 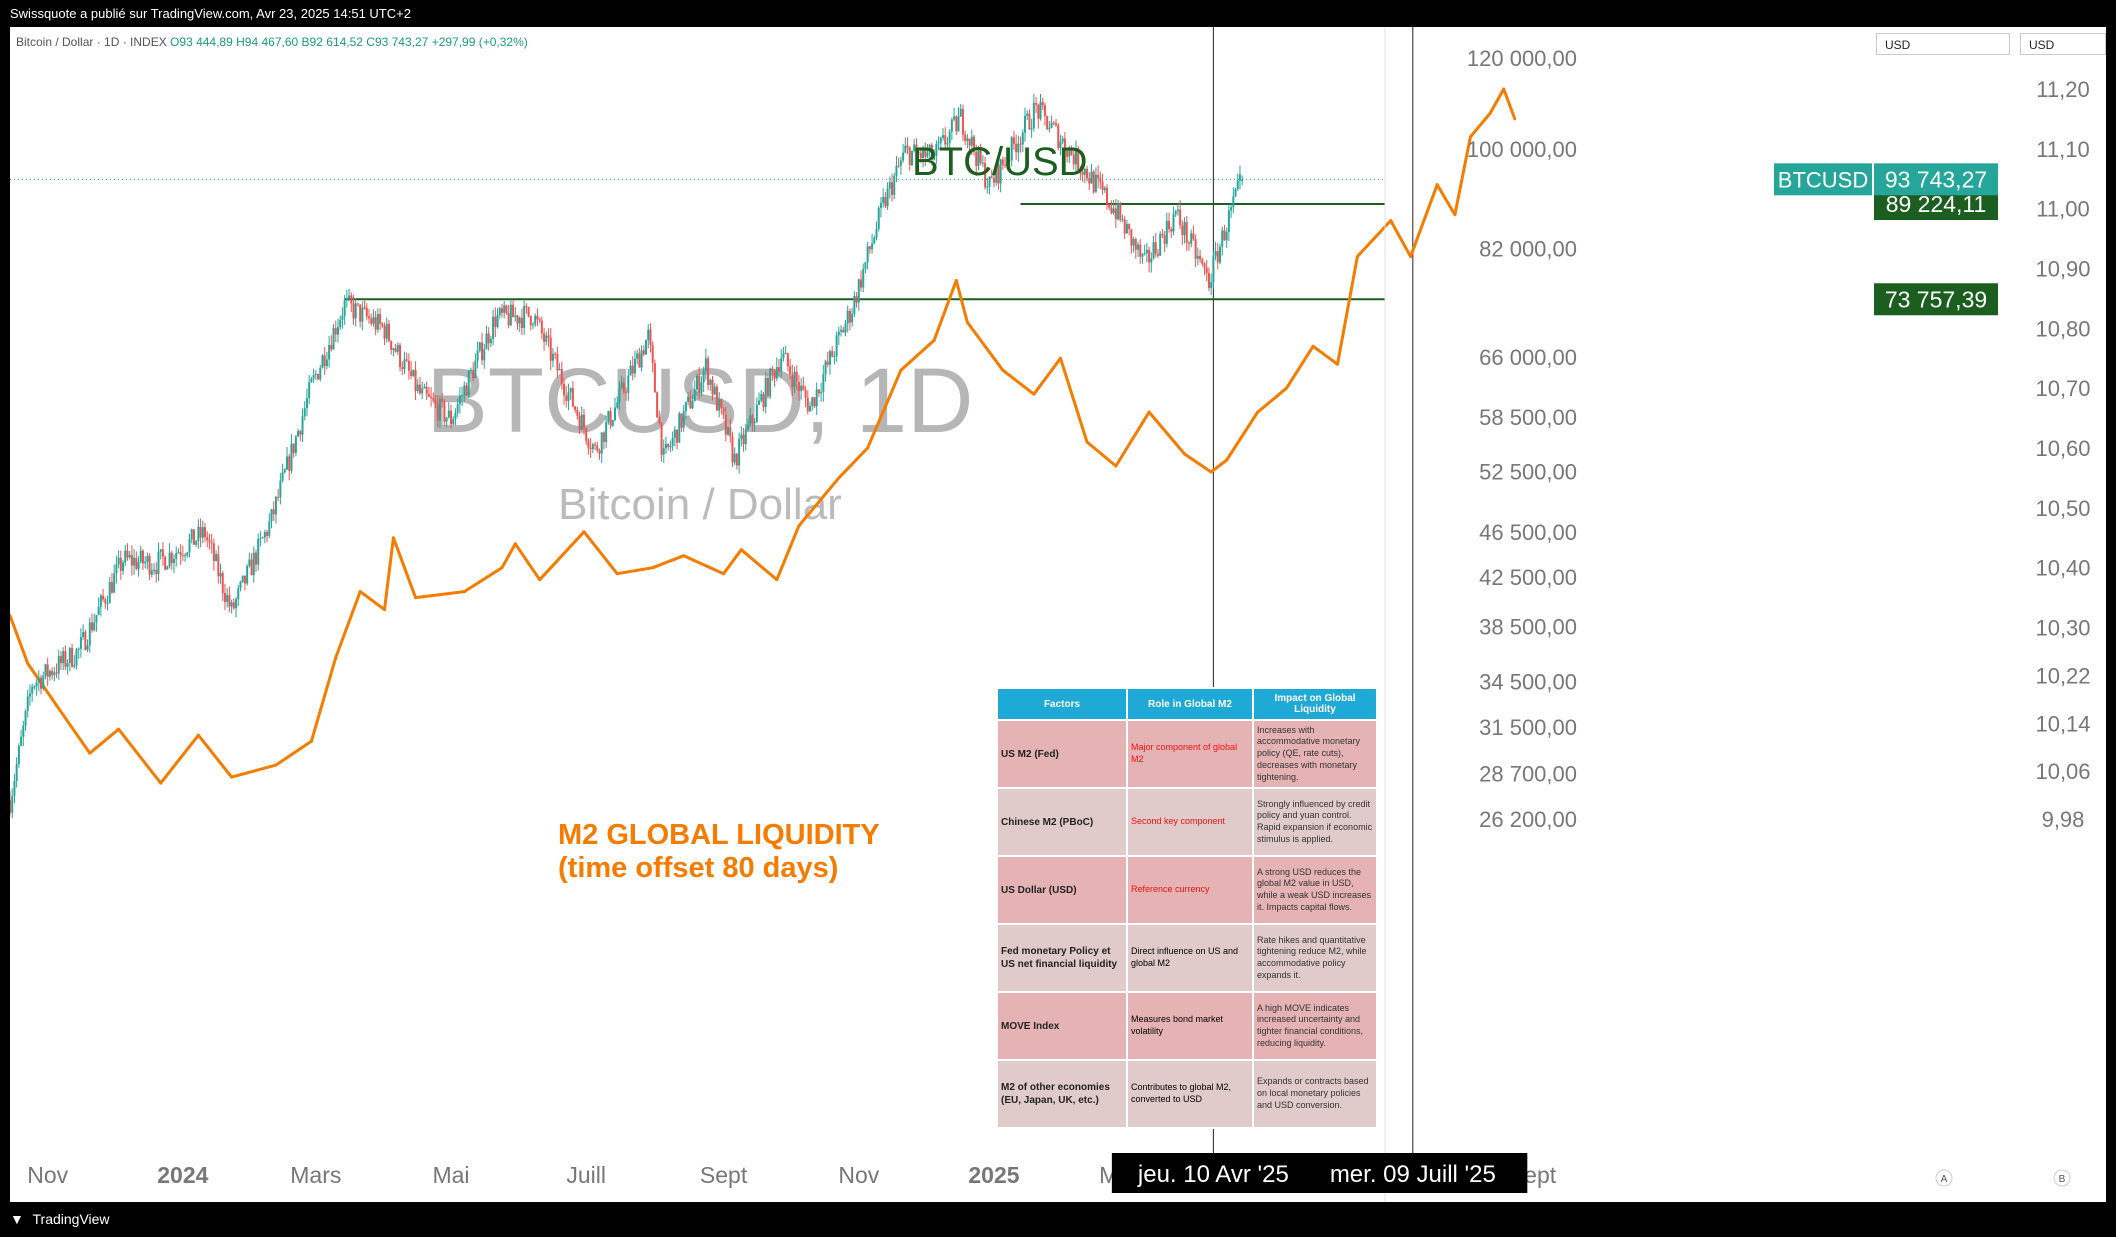 I want to click on time-tick-label: Sept, so click(x=724, y=1175).